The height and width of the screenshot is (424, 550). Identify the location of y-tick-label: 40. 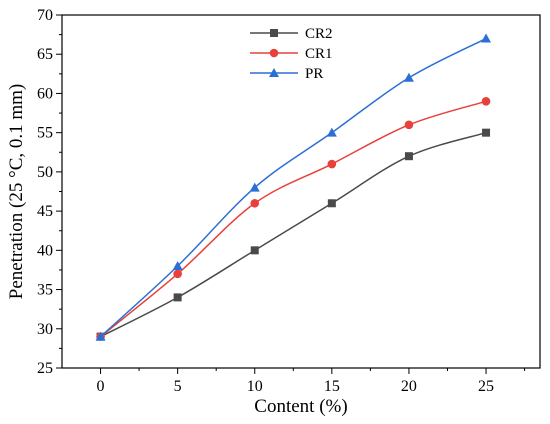
(45, 250).